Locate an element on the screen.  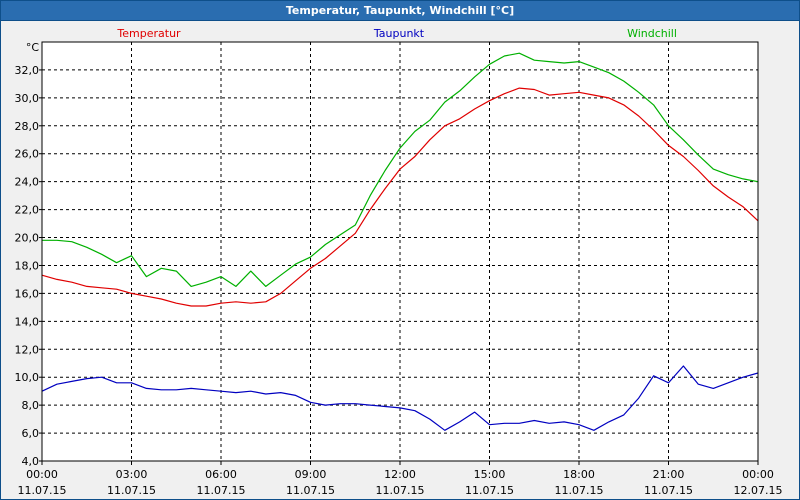
x-tick-time-label: 09:00 is located at coordinates (311, 474).